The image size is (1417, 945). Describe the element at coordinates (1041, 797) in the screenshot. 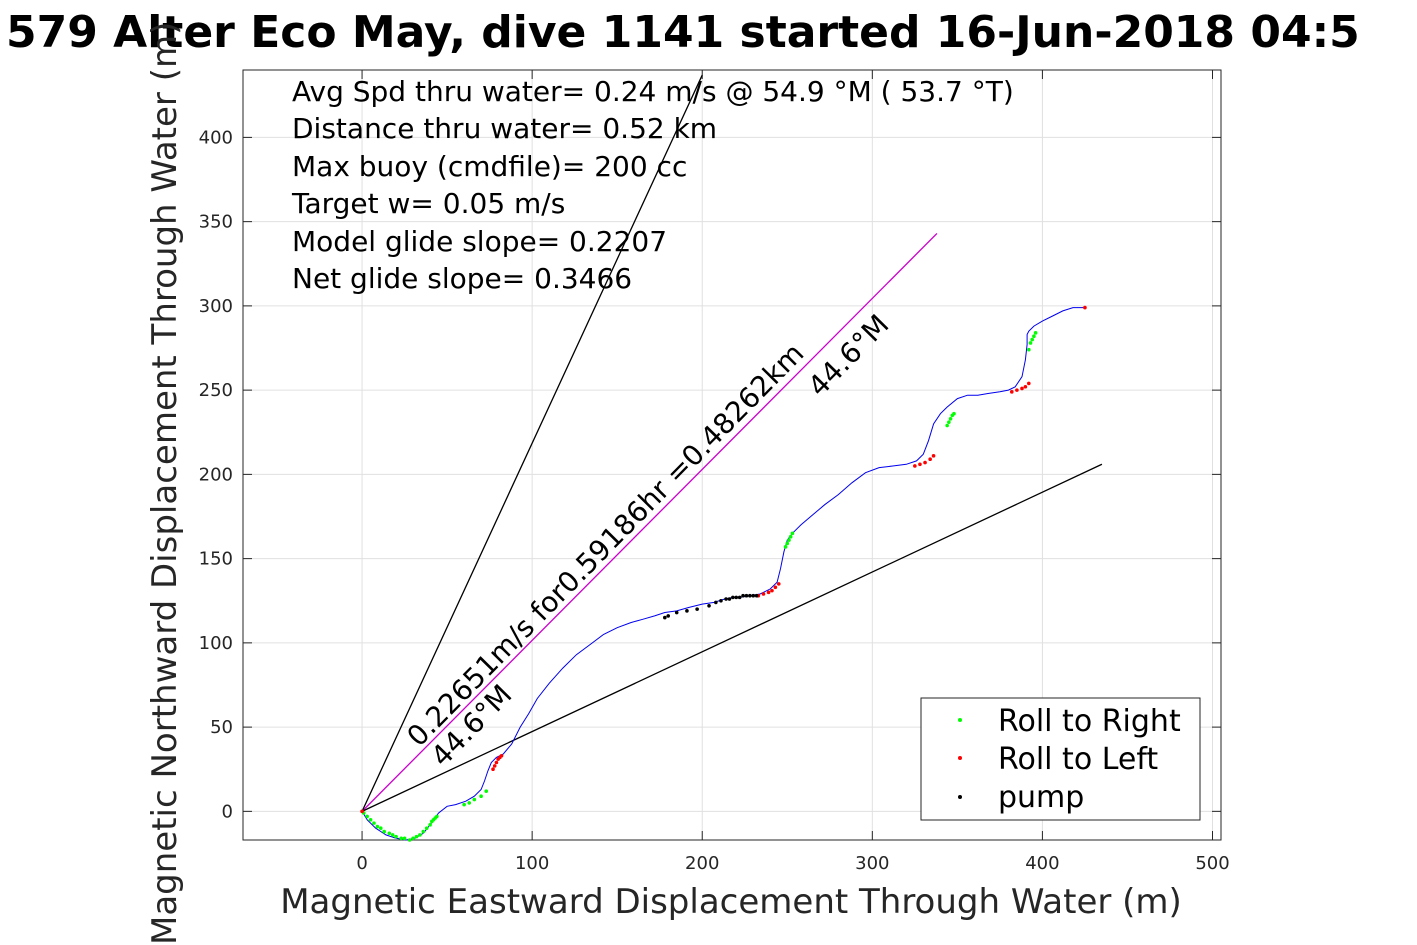

I see `legend-label-pump: pump` at that location.